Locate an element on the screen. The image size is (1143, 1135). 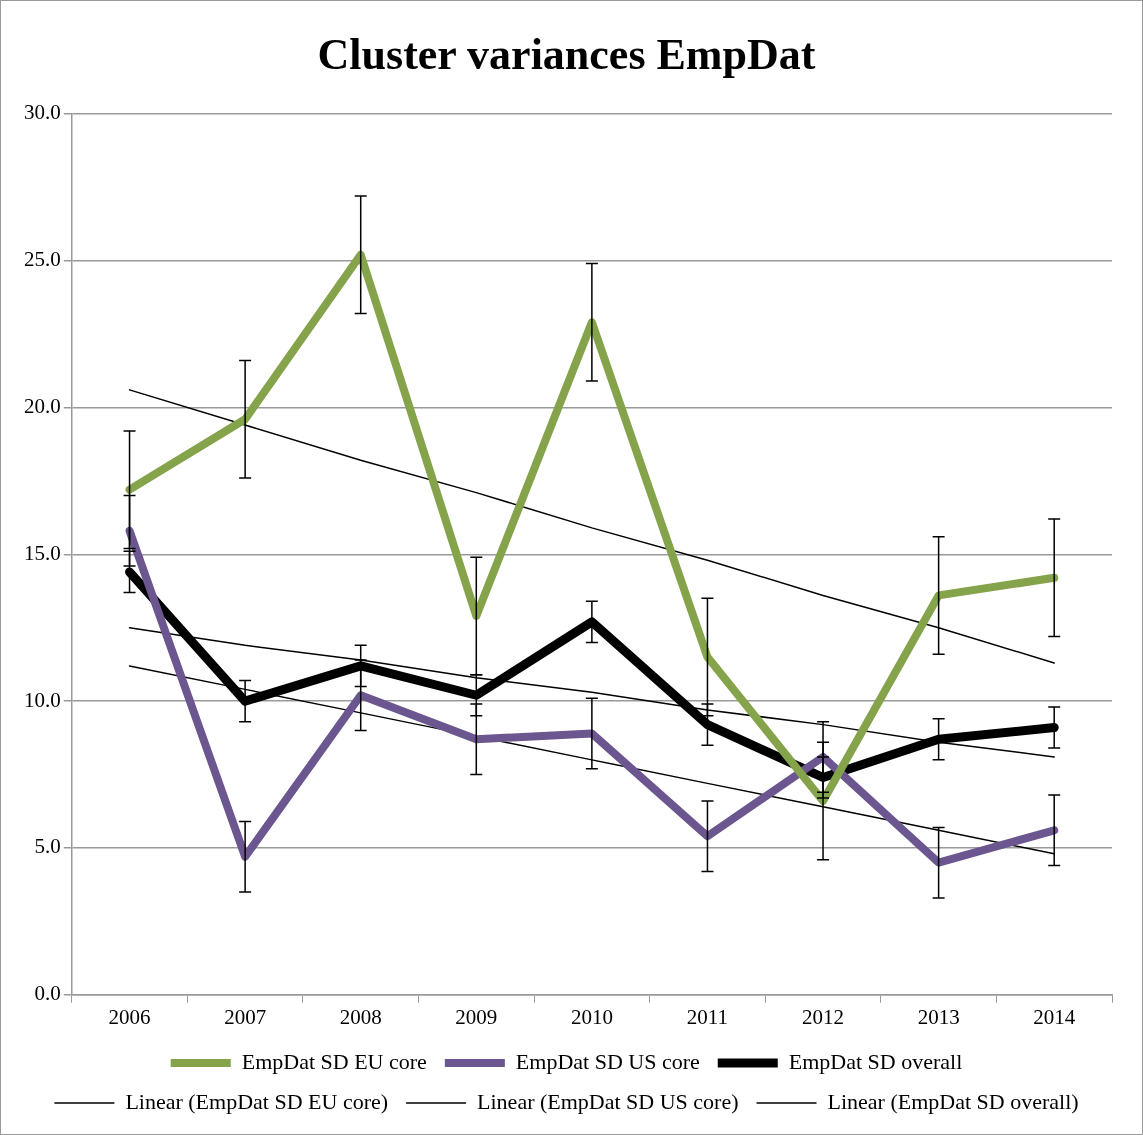
y-tick-label: 25.0 is located at coordinates (42, 259).